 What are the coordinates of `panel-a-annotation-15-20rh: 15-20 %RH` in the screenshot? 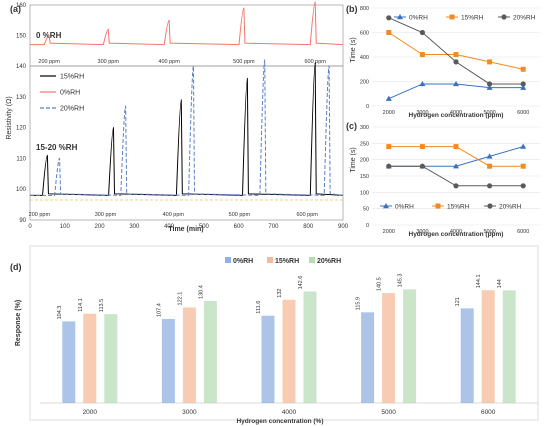 It's located at (57, 147).